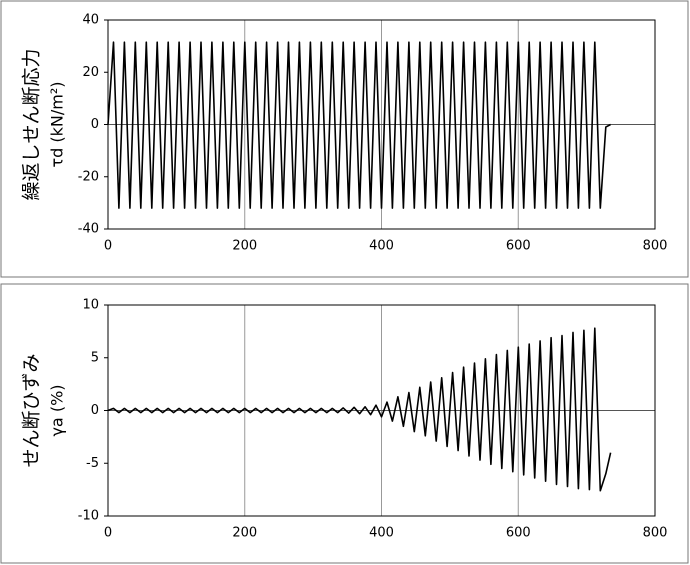 This screenshot has height=565, width=690. Describe the element at coordinates (32, 124) in the screenshot. I see `y-axis-label: 繰返しせん断応力` at that location.